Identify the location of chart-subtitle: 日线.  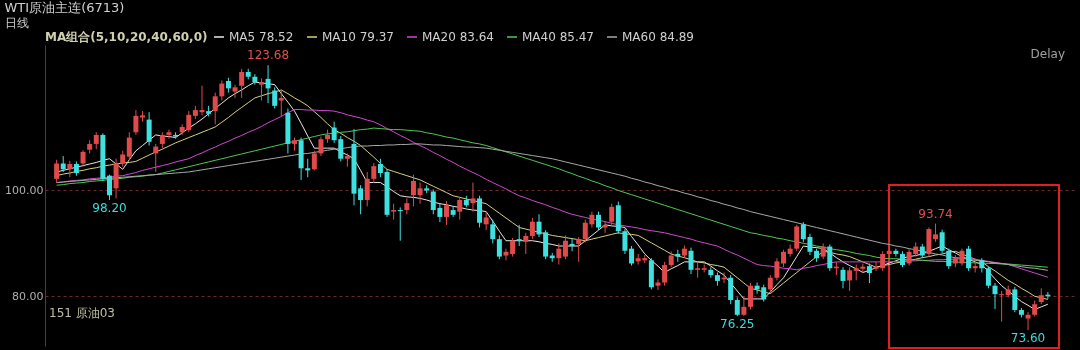
(16, 23).